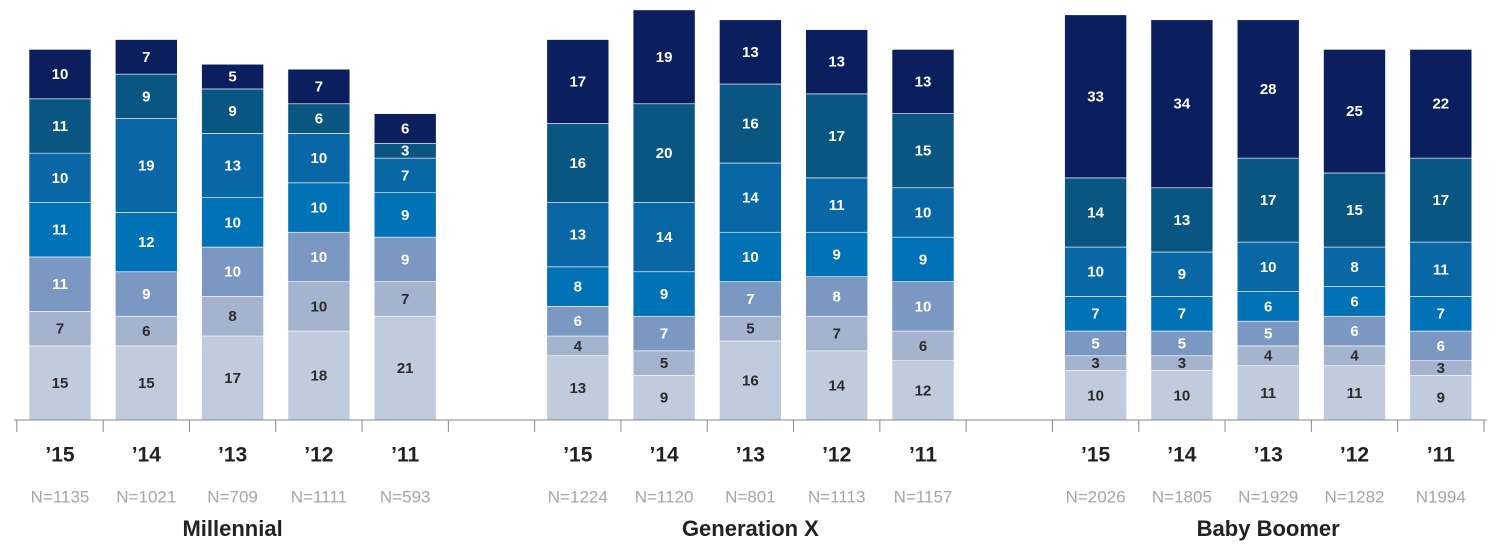  What do you see at coordinates (232, 496) in the screenshot?
I see `n-label: N=709` at bounding box center [232, 496].